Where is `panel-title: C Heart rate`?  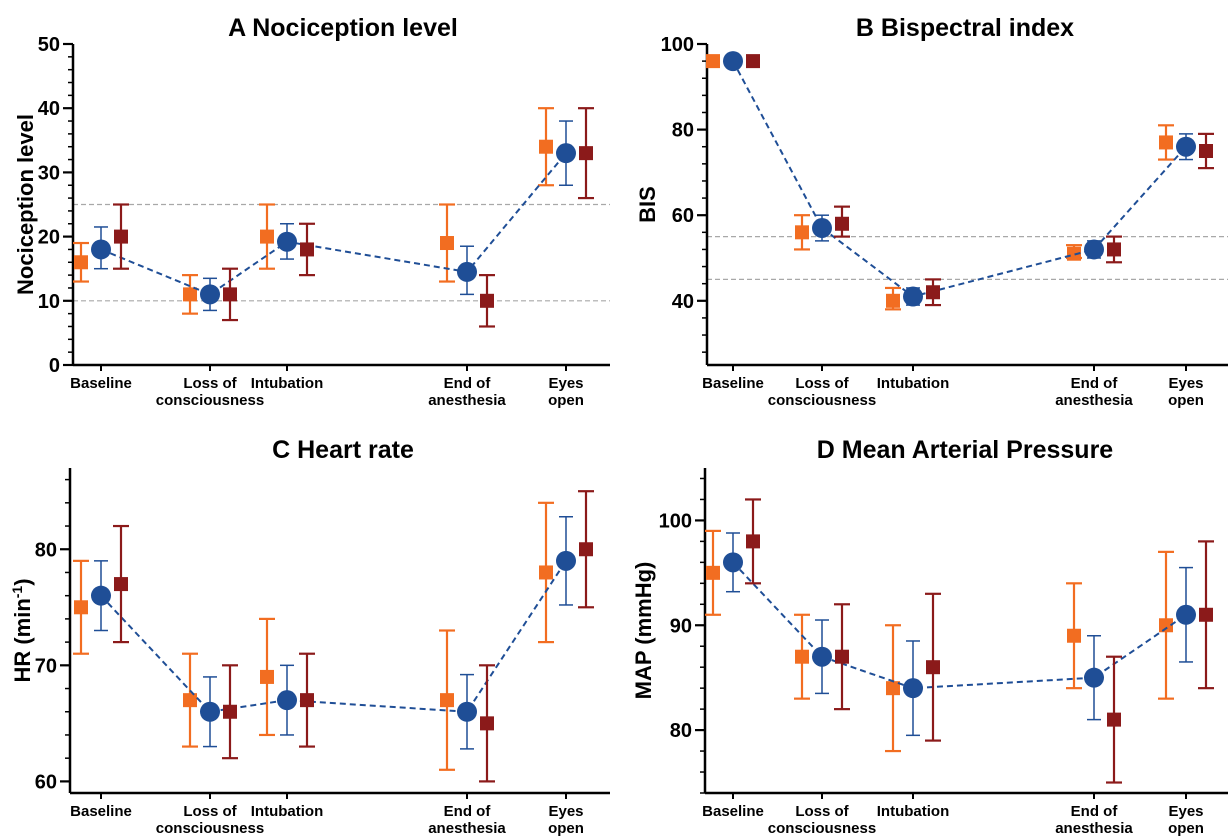 panel-title: C Heart rate is located at coordinates (343, 450).